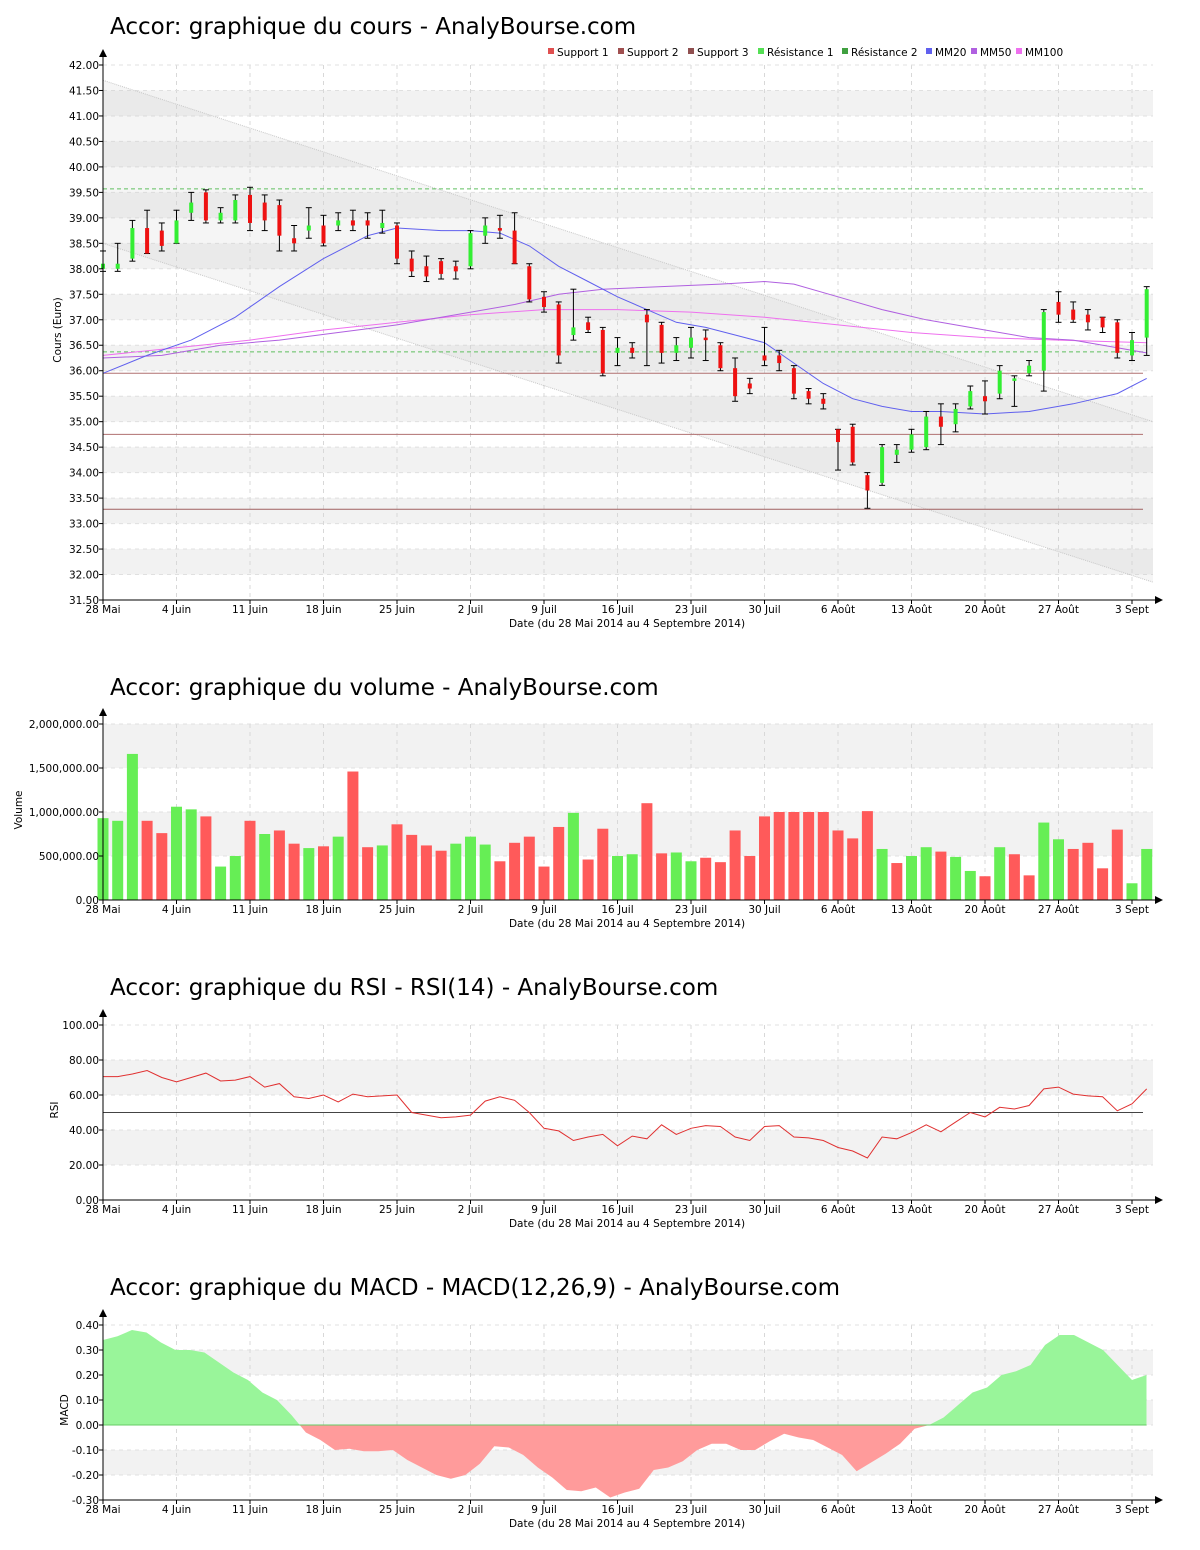 The image size is (1200, 1550). What do you see at coordinates (946, 53) in the screenshot?
I see `legend-entry: MM20` at bounding box center [946, 53].